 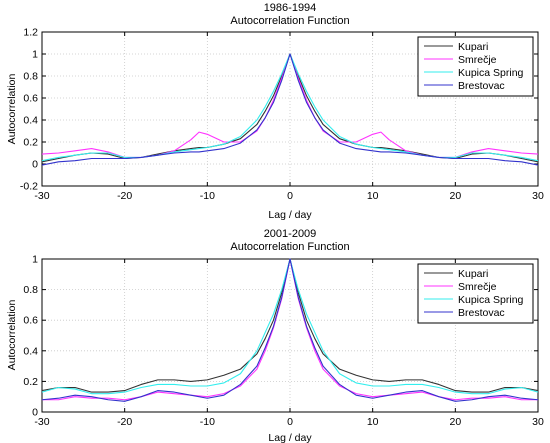 What do you see at coordinates (290, 234) in the screenshot?
I see `chart-title-line1: 2001-2009` at bounding box center [290, 234].